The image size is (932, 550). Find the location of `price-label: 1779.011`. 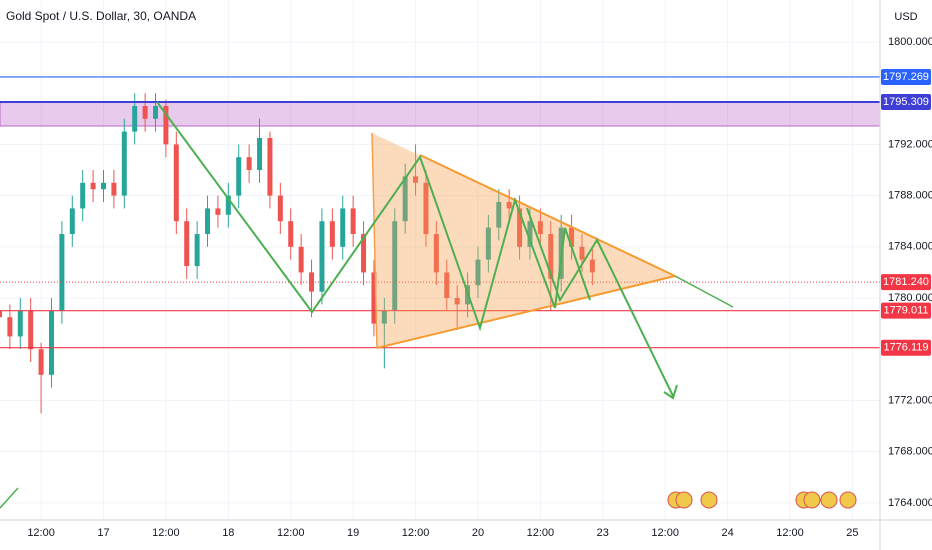

price-label: 1779.011 is located at coordinates (905, 311).